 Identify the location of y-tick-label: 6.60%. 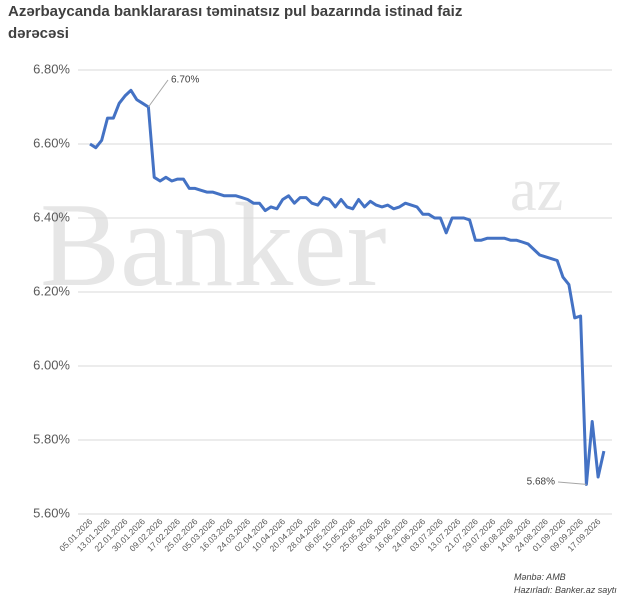
(51, 142).